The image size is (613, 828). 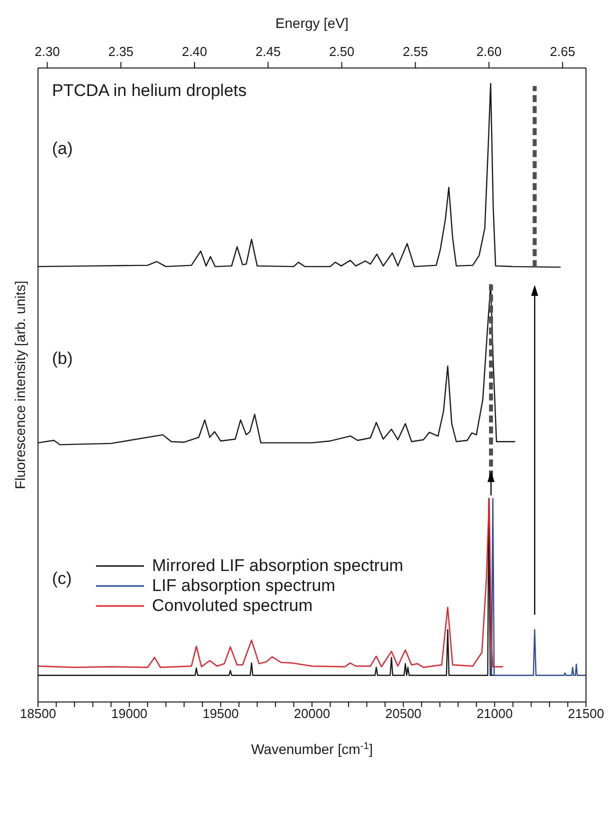 What do you see at coordinates (129, 714) in the screenshot?
I see `x-tick-label: 19000` at bounding box center [129, 714].